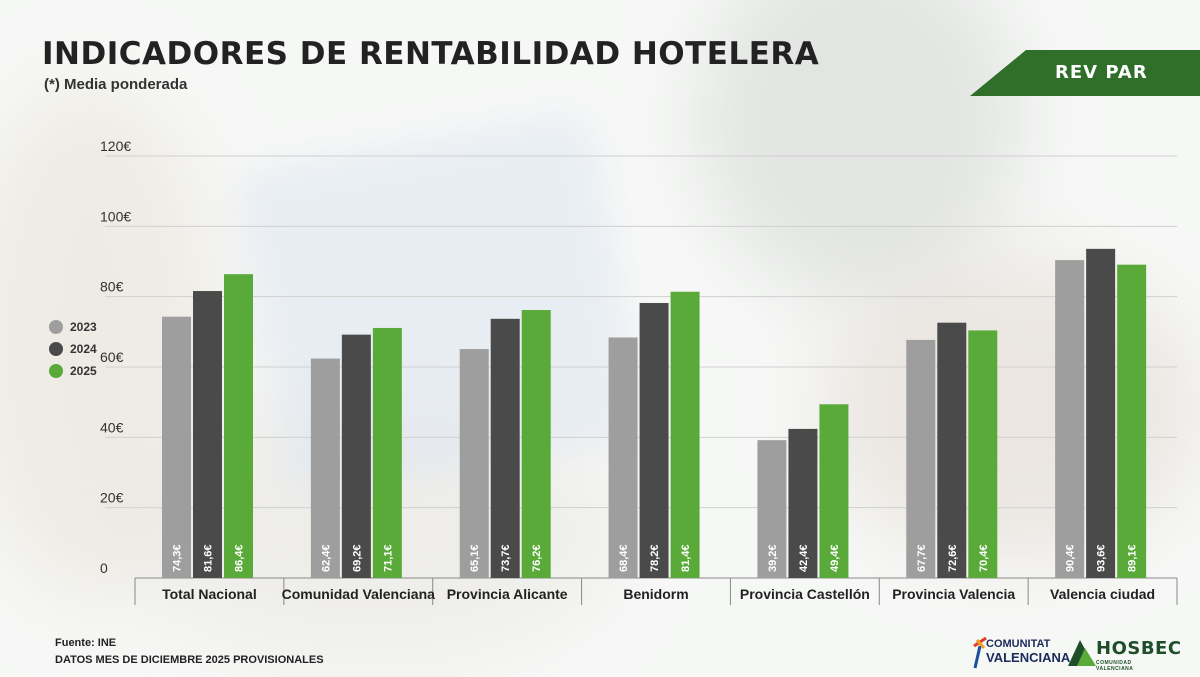 The height and width of the screenshot is (677, 1200). What do you see at coordinates (86, 643) in the screenshot?
I see `source-label: Fuente: INE` at bounding box center [86, 643].